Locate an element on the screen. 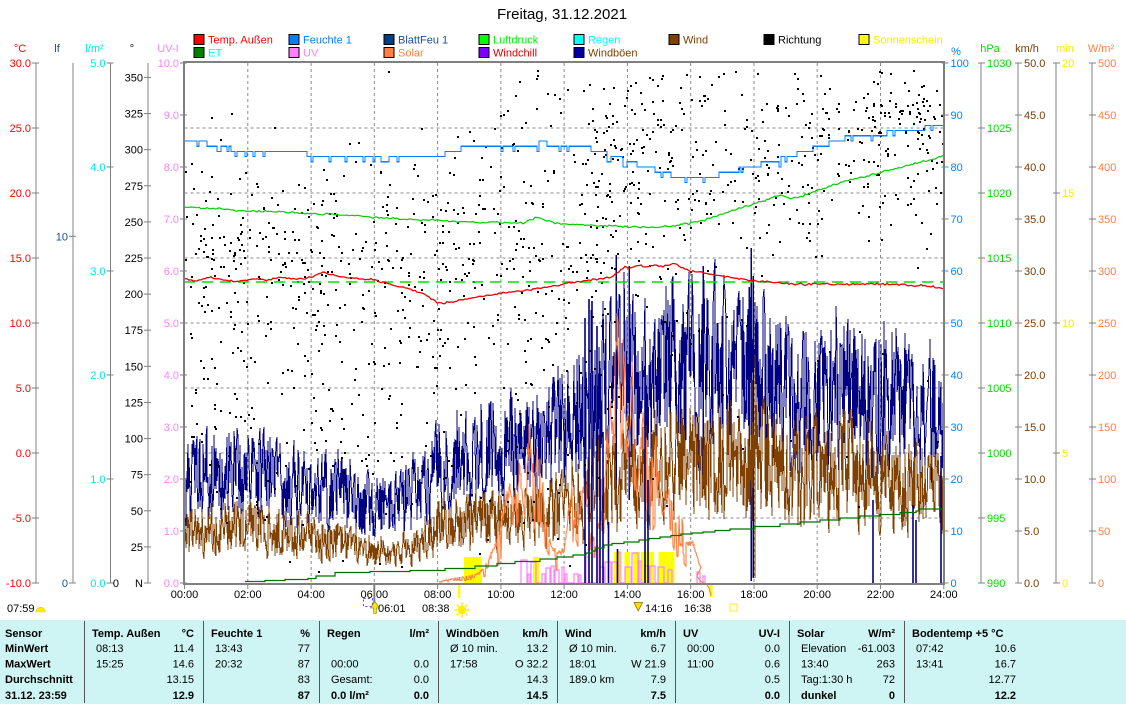  svg-text: 14:16 is located at coordinates (659, 609).